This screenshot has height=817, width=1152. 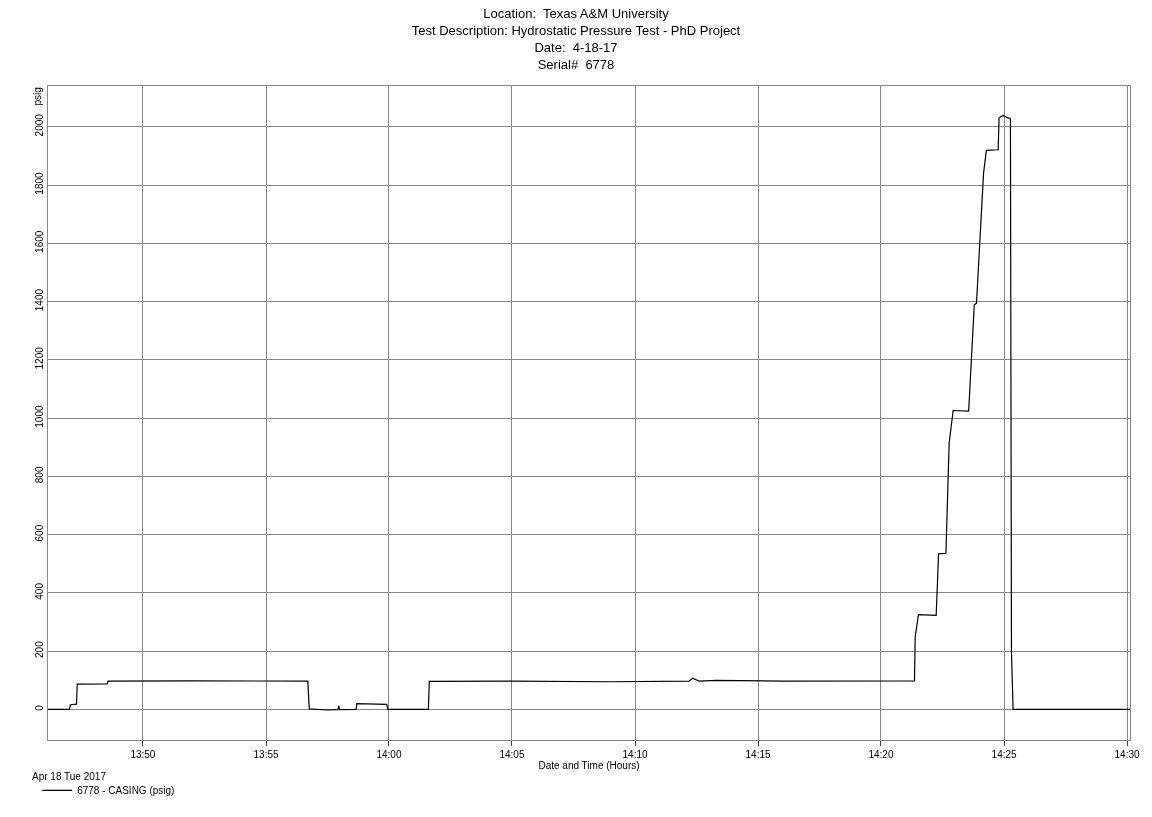 What do you see at coordinates (39, 241) in the screenshot?
I see `y-tick-label: 1600` at bounding box center [39, 241].